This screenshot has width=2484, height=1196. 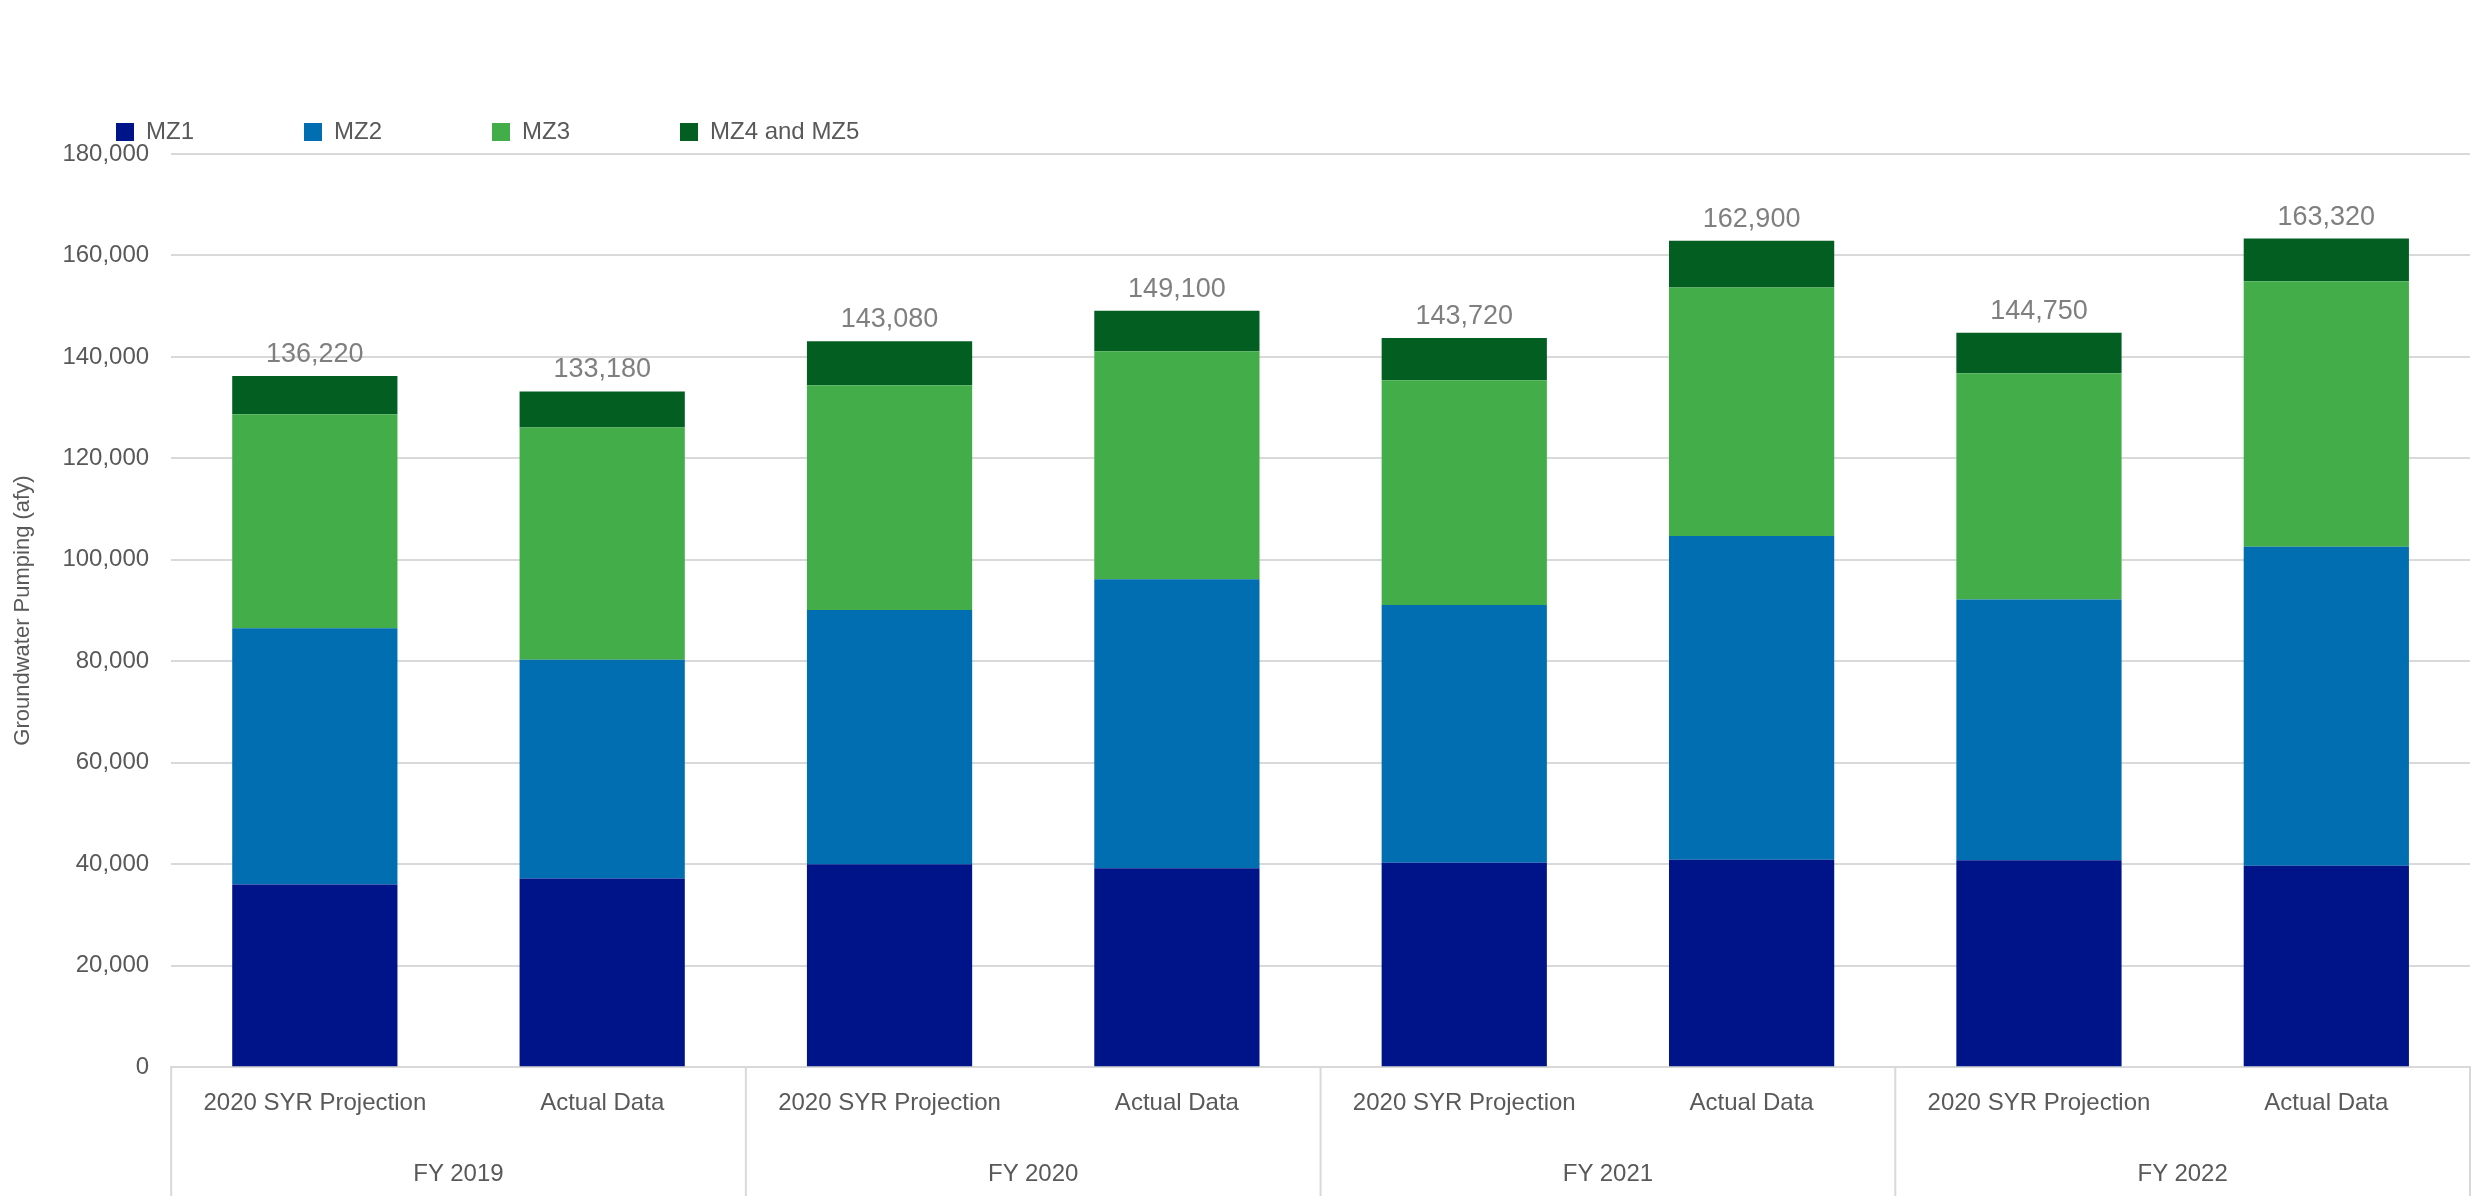 I want to click on total-label: 143,080, so click(x=889, y=318).